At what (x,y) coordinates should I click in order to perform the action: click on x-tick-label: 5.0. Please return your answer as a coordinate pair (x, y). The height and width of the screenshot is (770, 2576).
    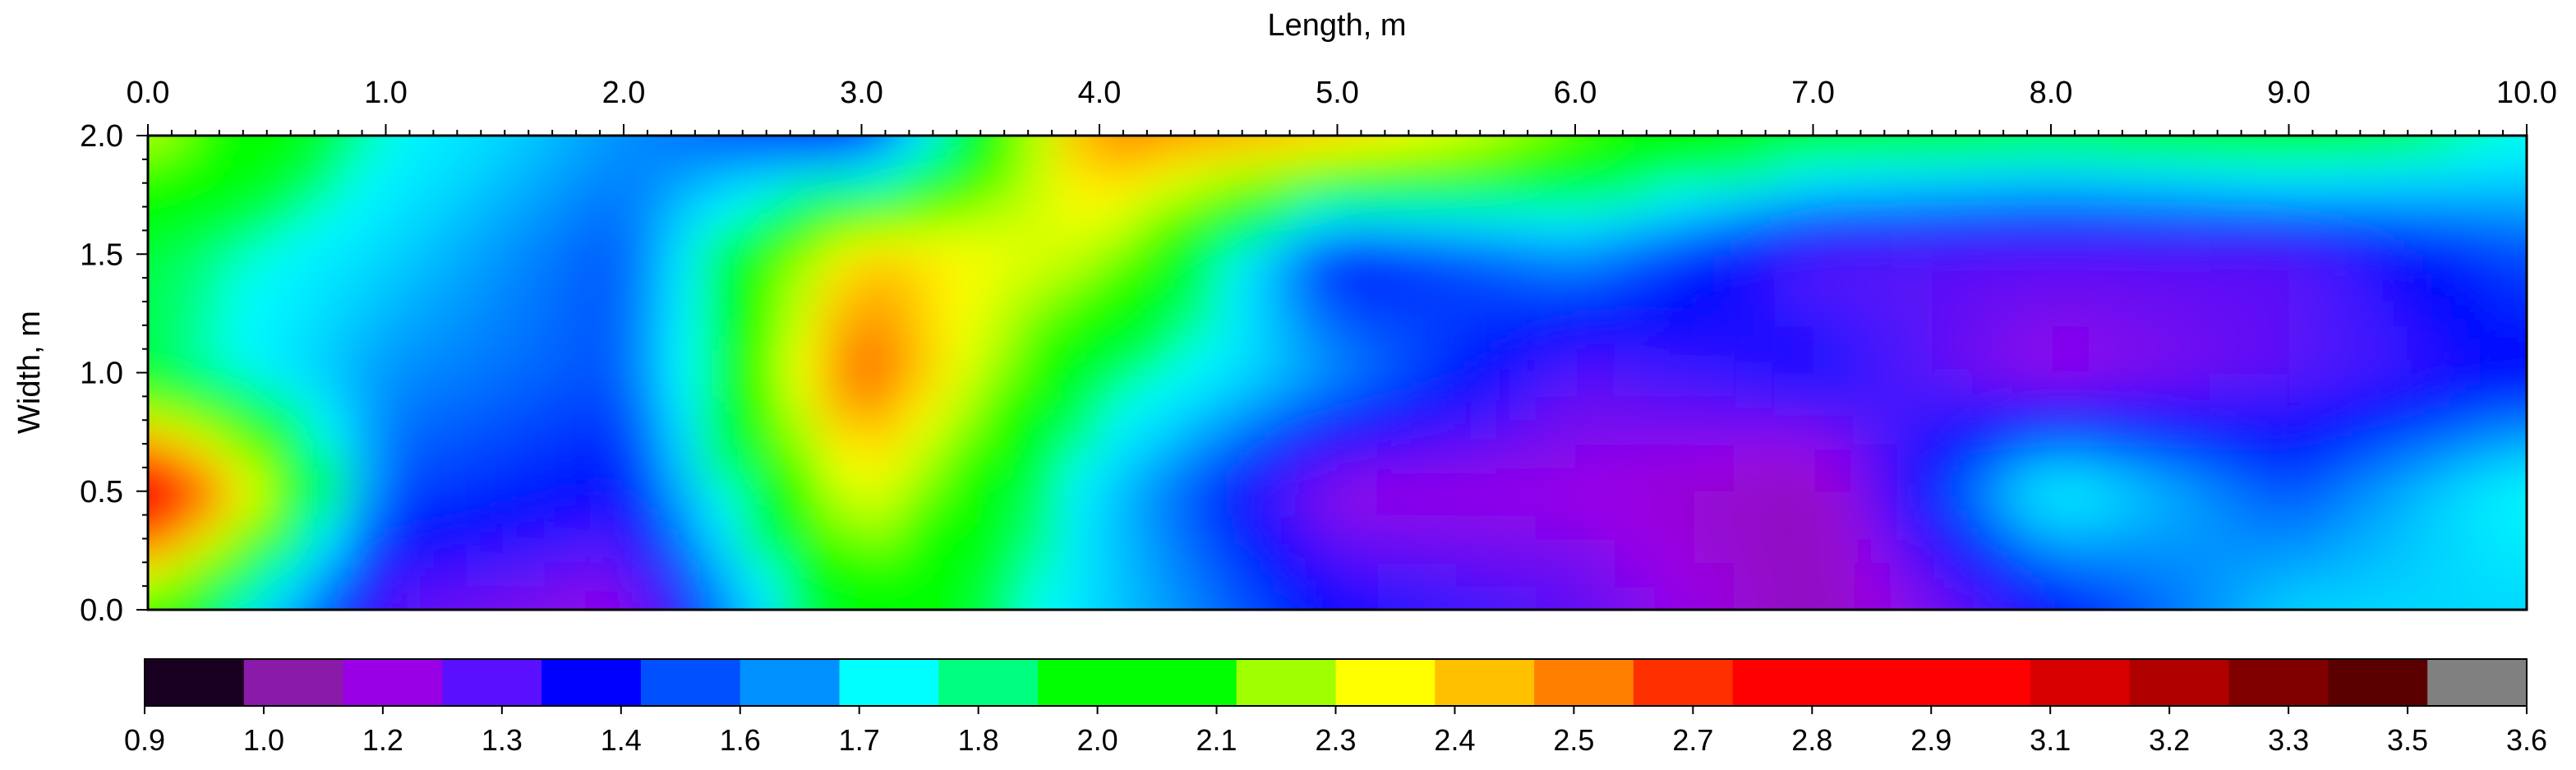
    Looking at the image, I should click on (1337, 93).